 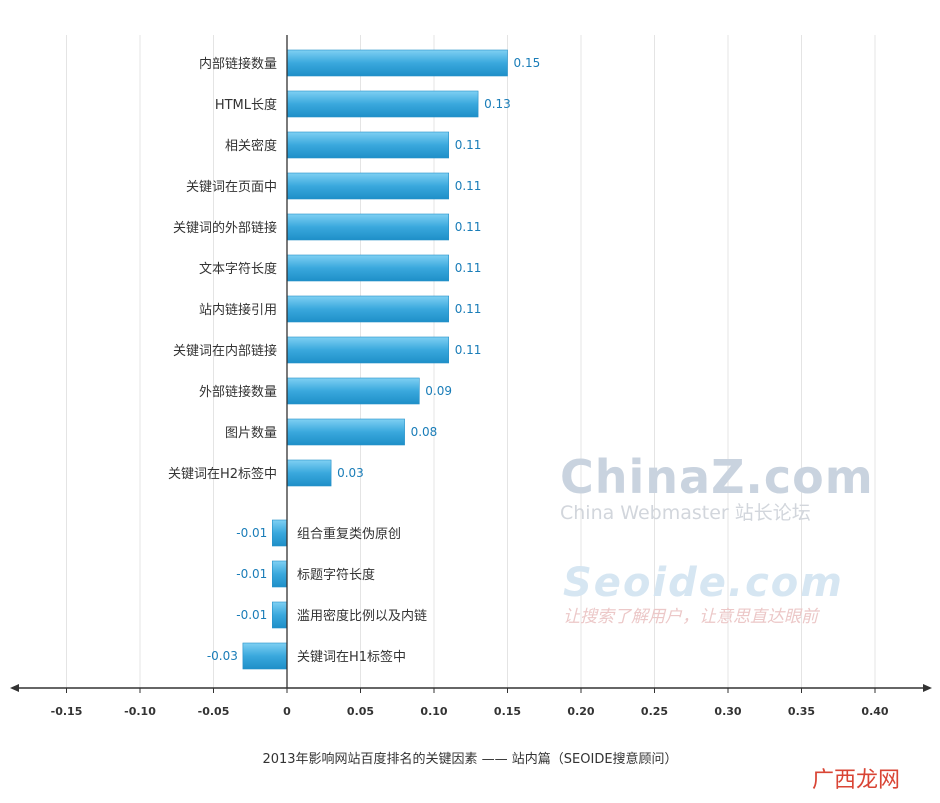 What do you see at coordinates (14, 688) in the screenshot?
I see `x-axis-left-arrow` at bounding box center [14, 688].